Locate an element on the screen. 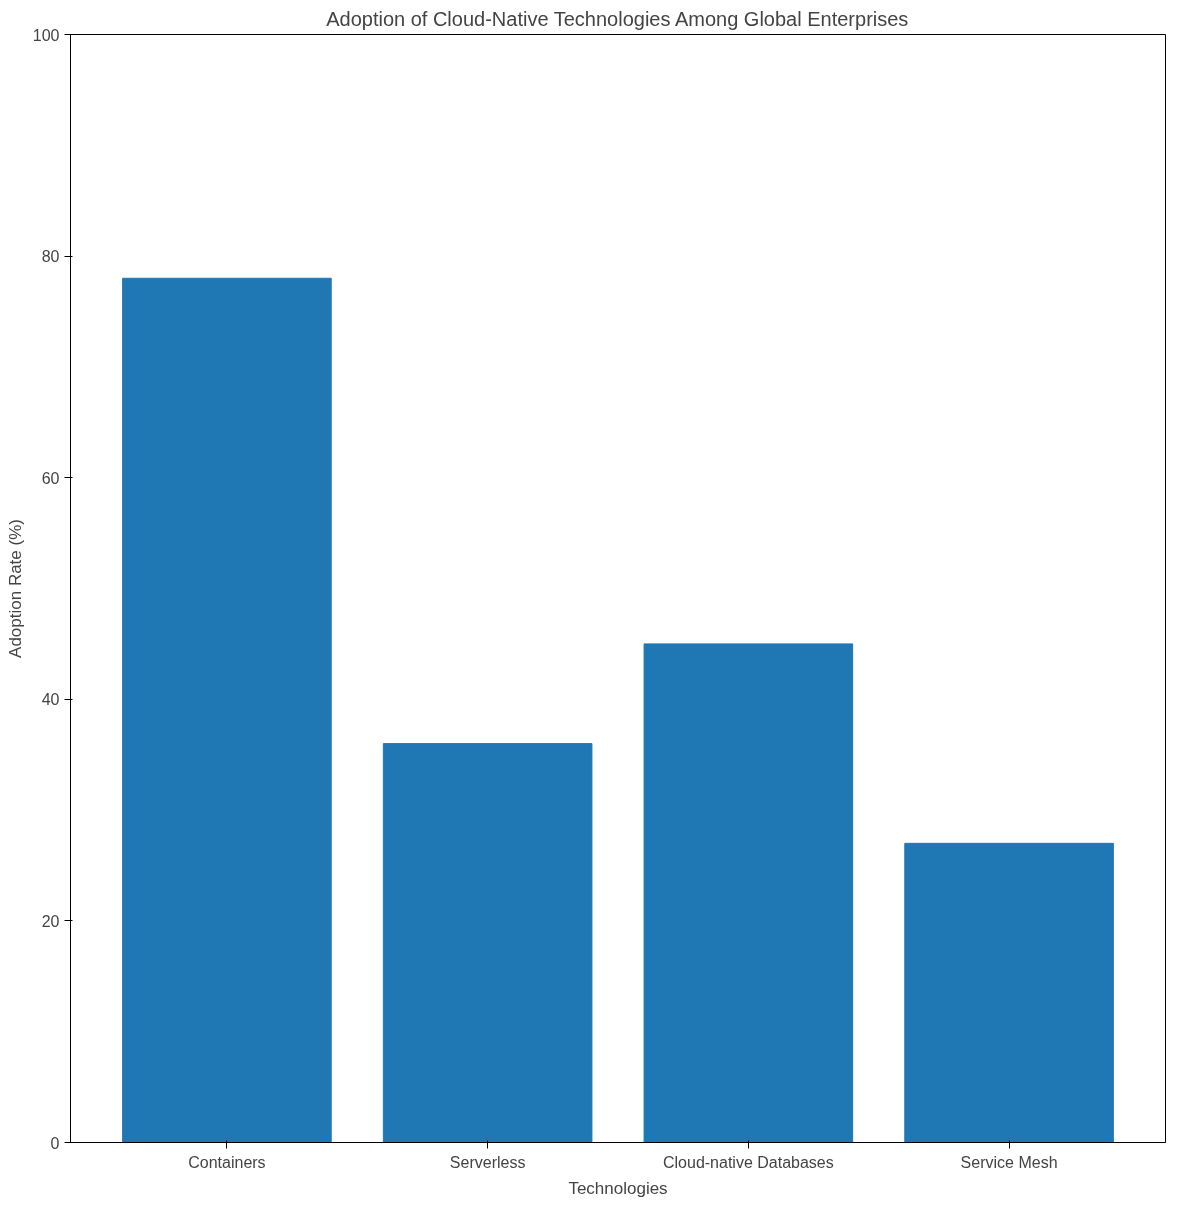 The height and width of the screenshot is (1216, 1178). y-axis-title: Adoption Rate (%) is located at coordinates (15, 588).